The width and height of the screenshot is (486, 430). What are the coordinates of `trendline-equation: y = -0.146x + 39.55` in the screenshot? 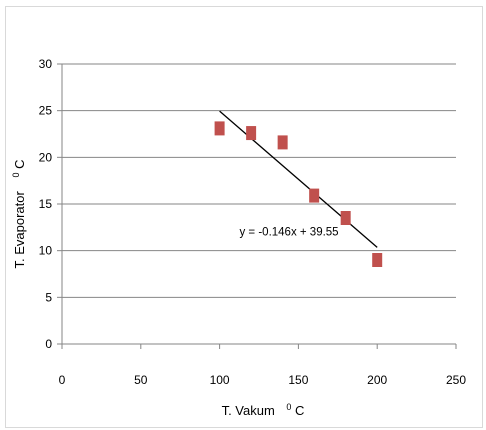 It's located at (288, 233).